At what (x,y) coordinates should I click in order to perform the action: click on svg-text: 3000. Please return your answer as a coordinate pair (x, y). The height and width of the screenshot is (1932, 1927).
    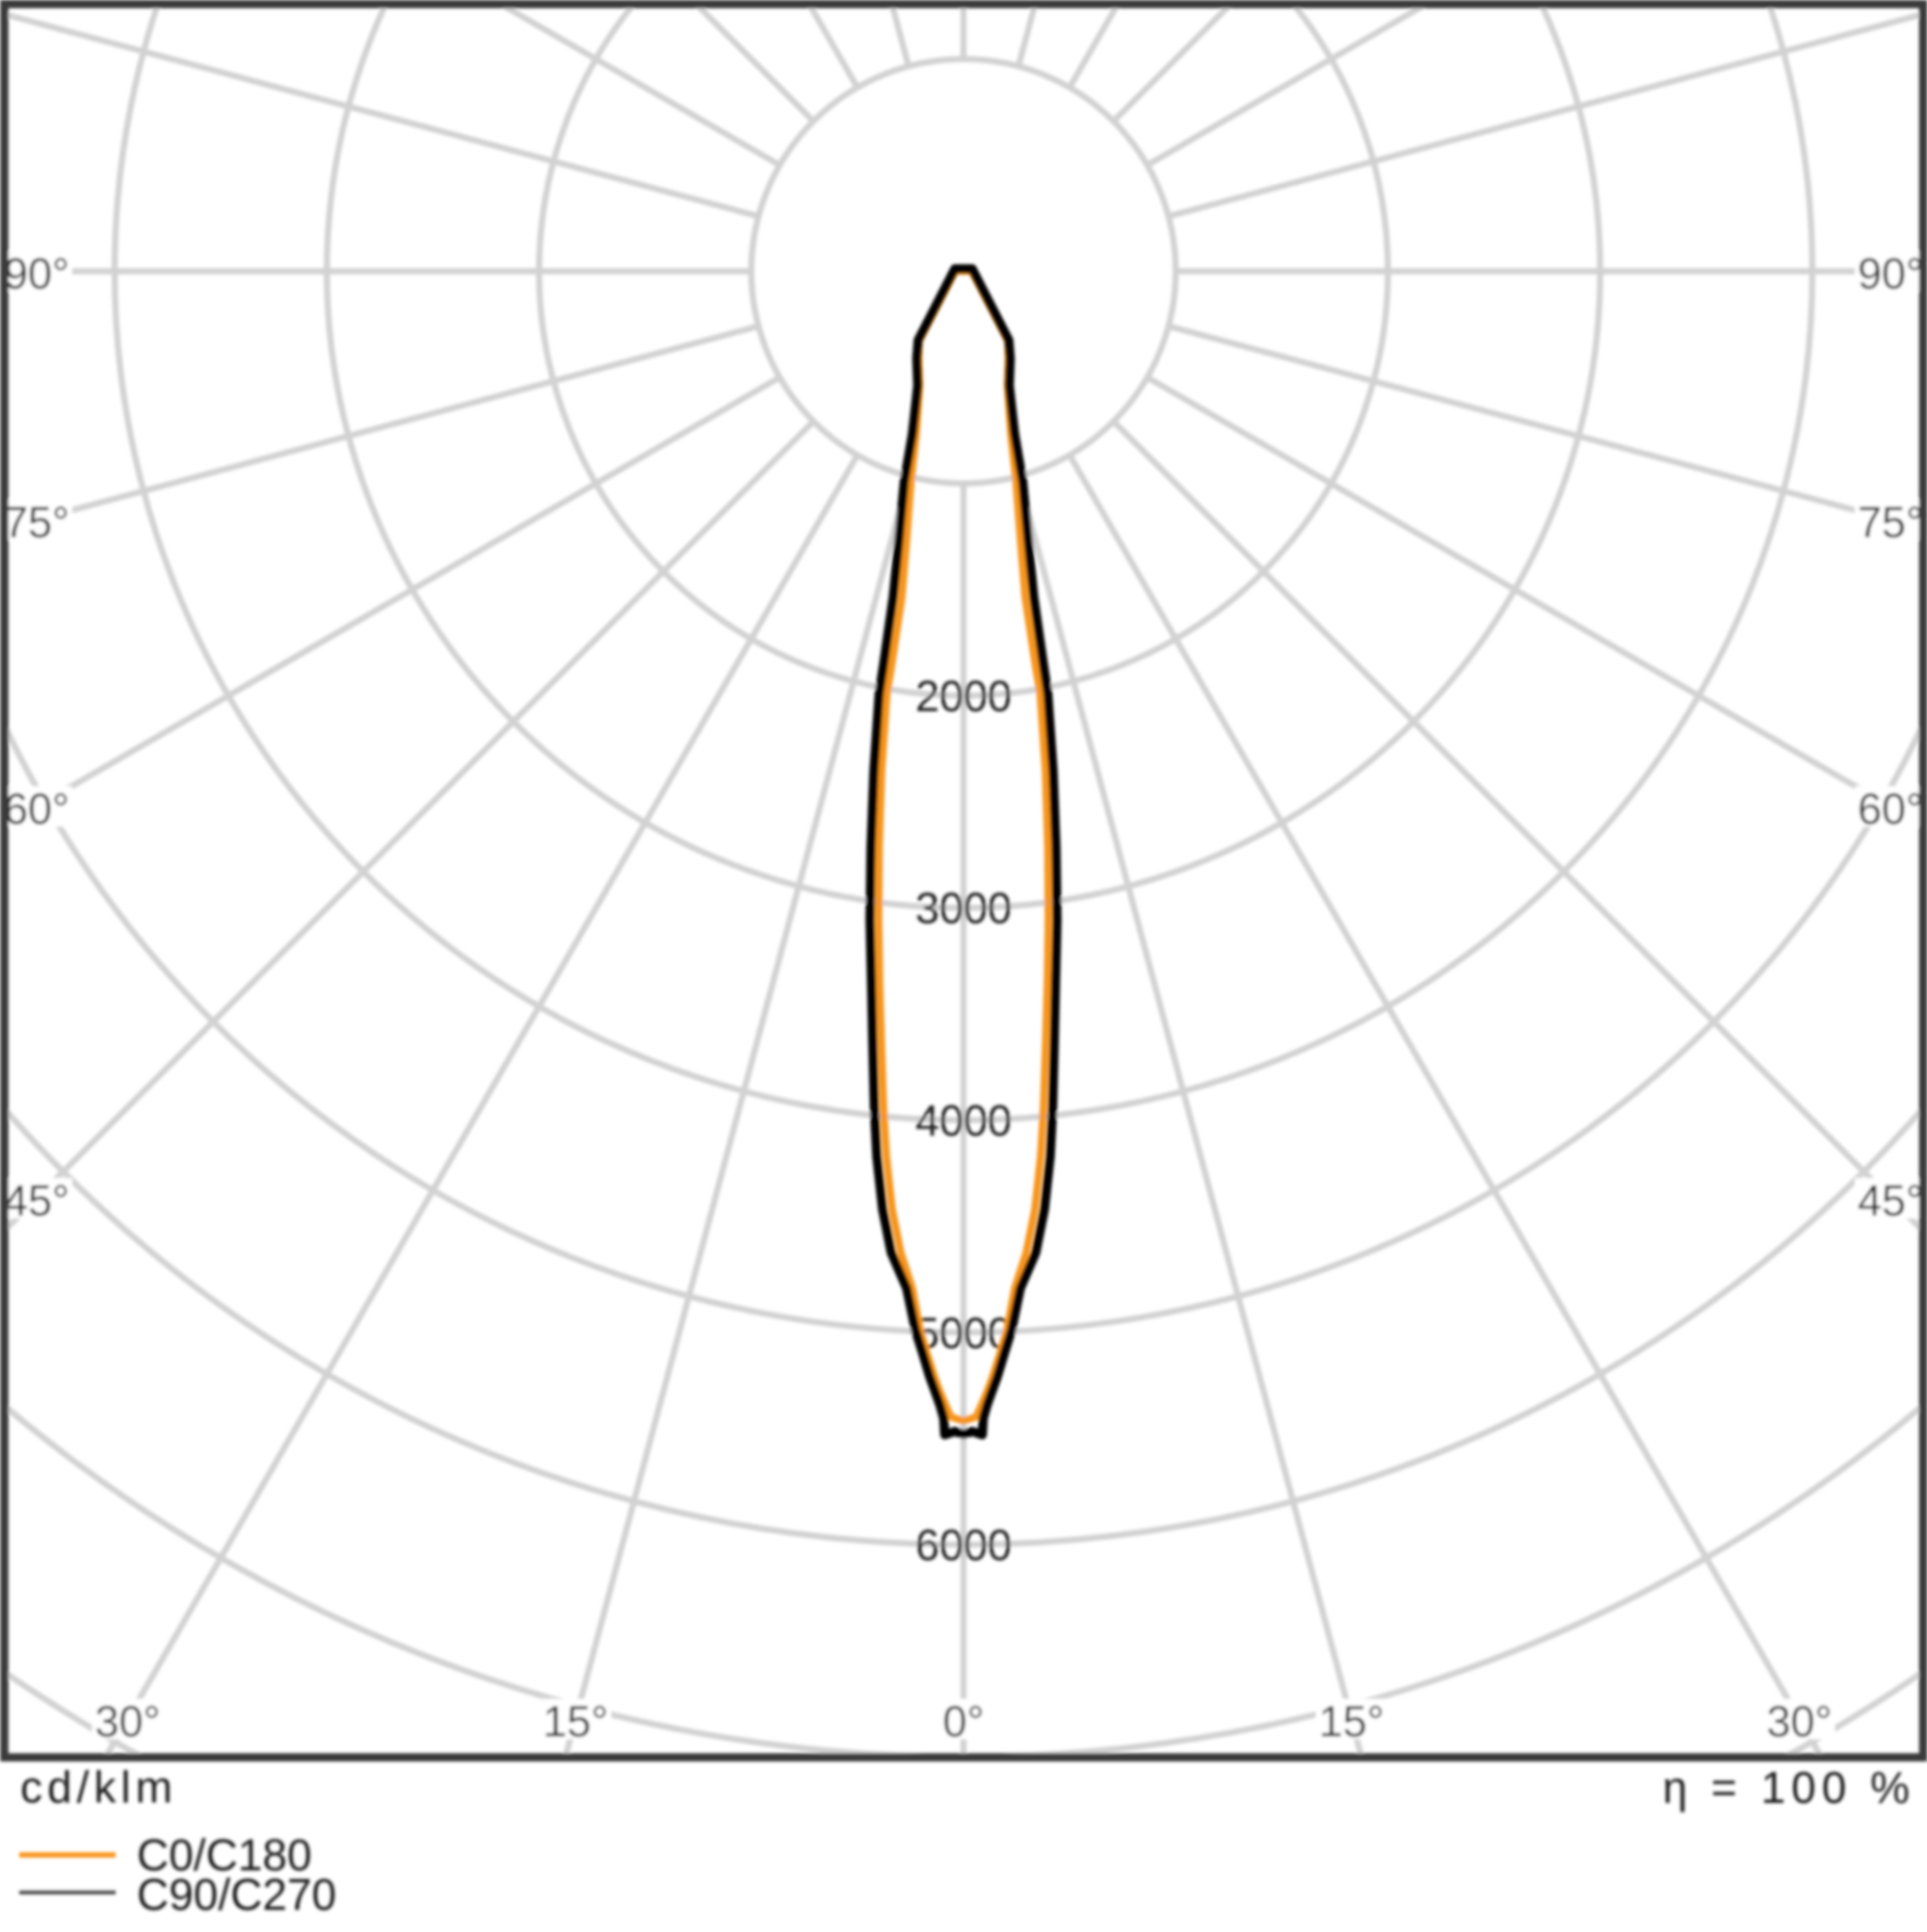
    Looking at the image, I should click on (963, 908).